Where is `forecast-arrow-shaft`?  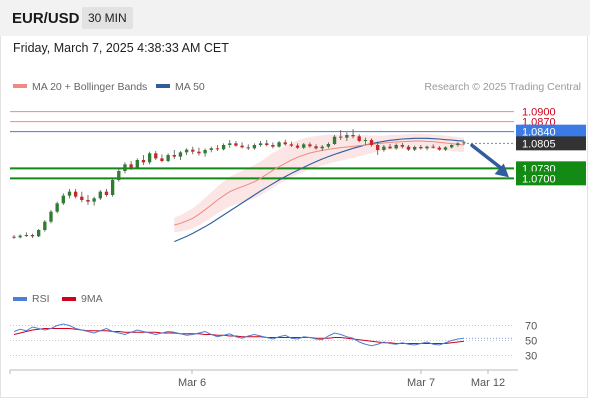 forecast-arrow-shaft is located at coordinates (488, 158).